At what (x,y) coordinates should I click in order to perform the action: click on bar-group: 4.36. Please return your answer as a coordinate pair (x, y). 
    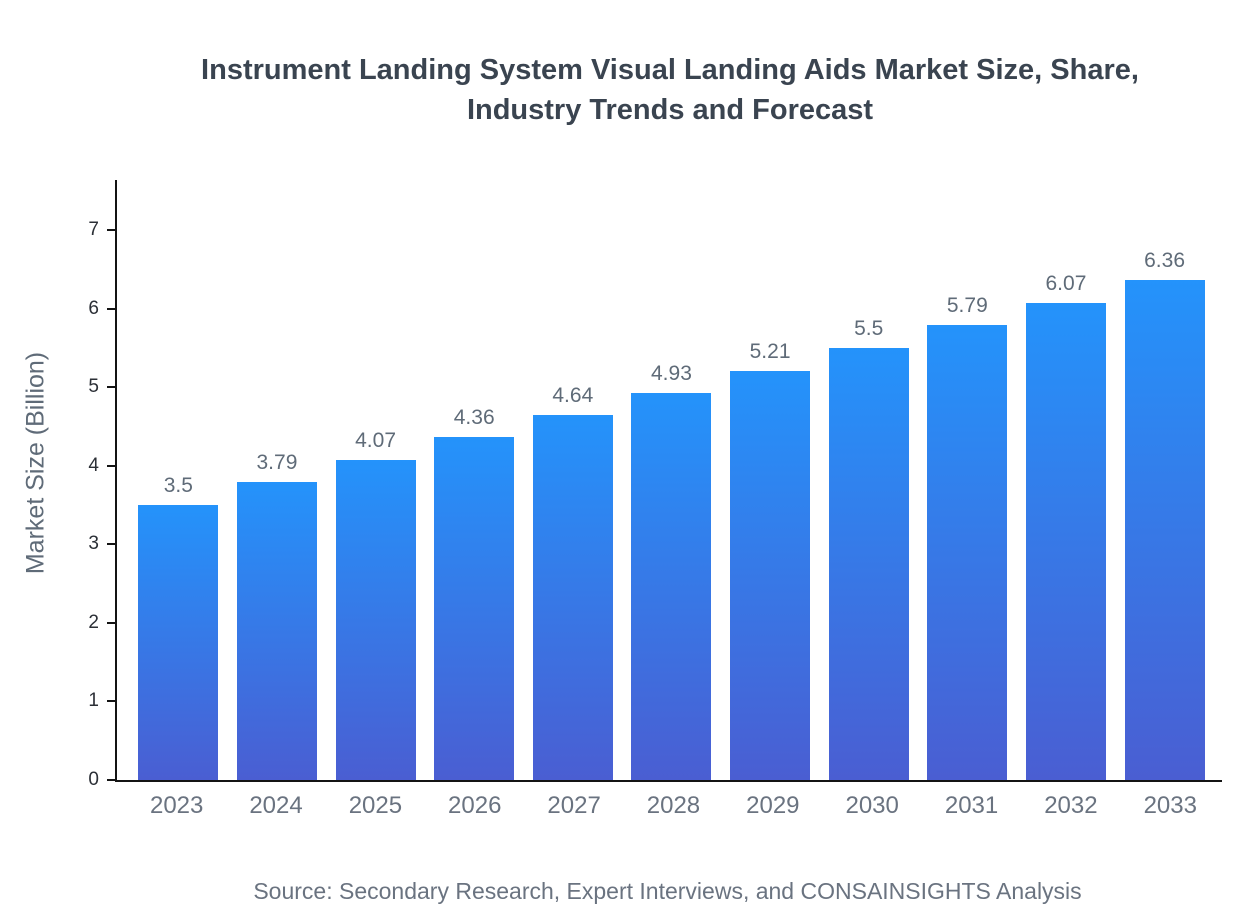
    Looking at the image, I should click on (474, 593).